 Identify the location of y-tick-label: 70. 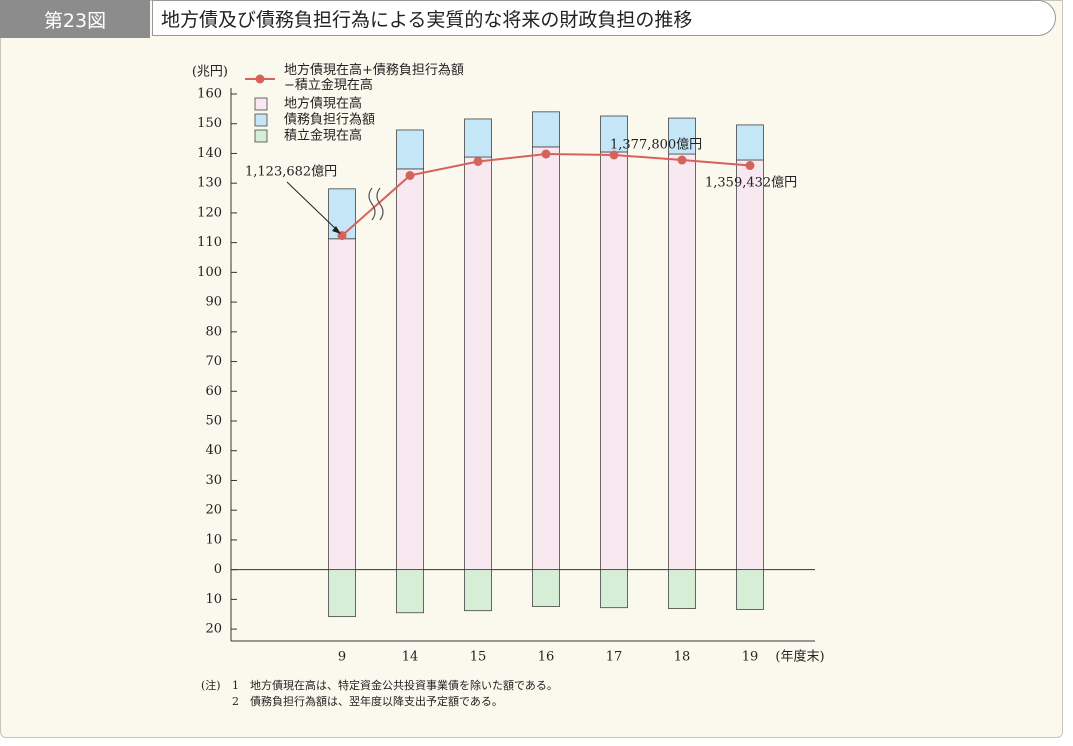
(213, 361).